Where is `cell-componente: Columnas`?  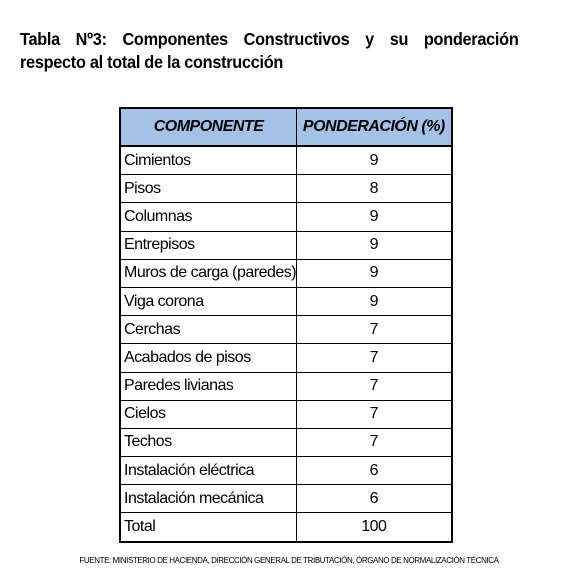
cell-componente: Columnas is located at coordinates (208, 217).